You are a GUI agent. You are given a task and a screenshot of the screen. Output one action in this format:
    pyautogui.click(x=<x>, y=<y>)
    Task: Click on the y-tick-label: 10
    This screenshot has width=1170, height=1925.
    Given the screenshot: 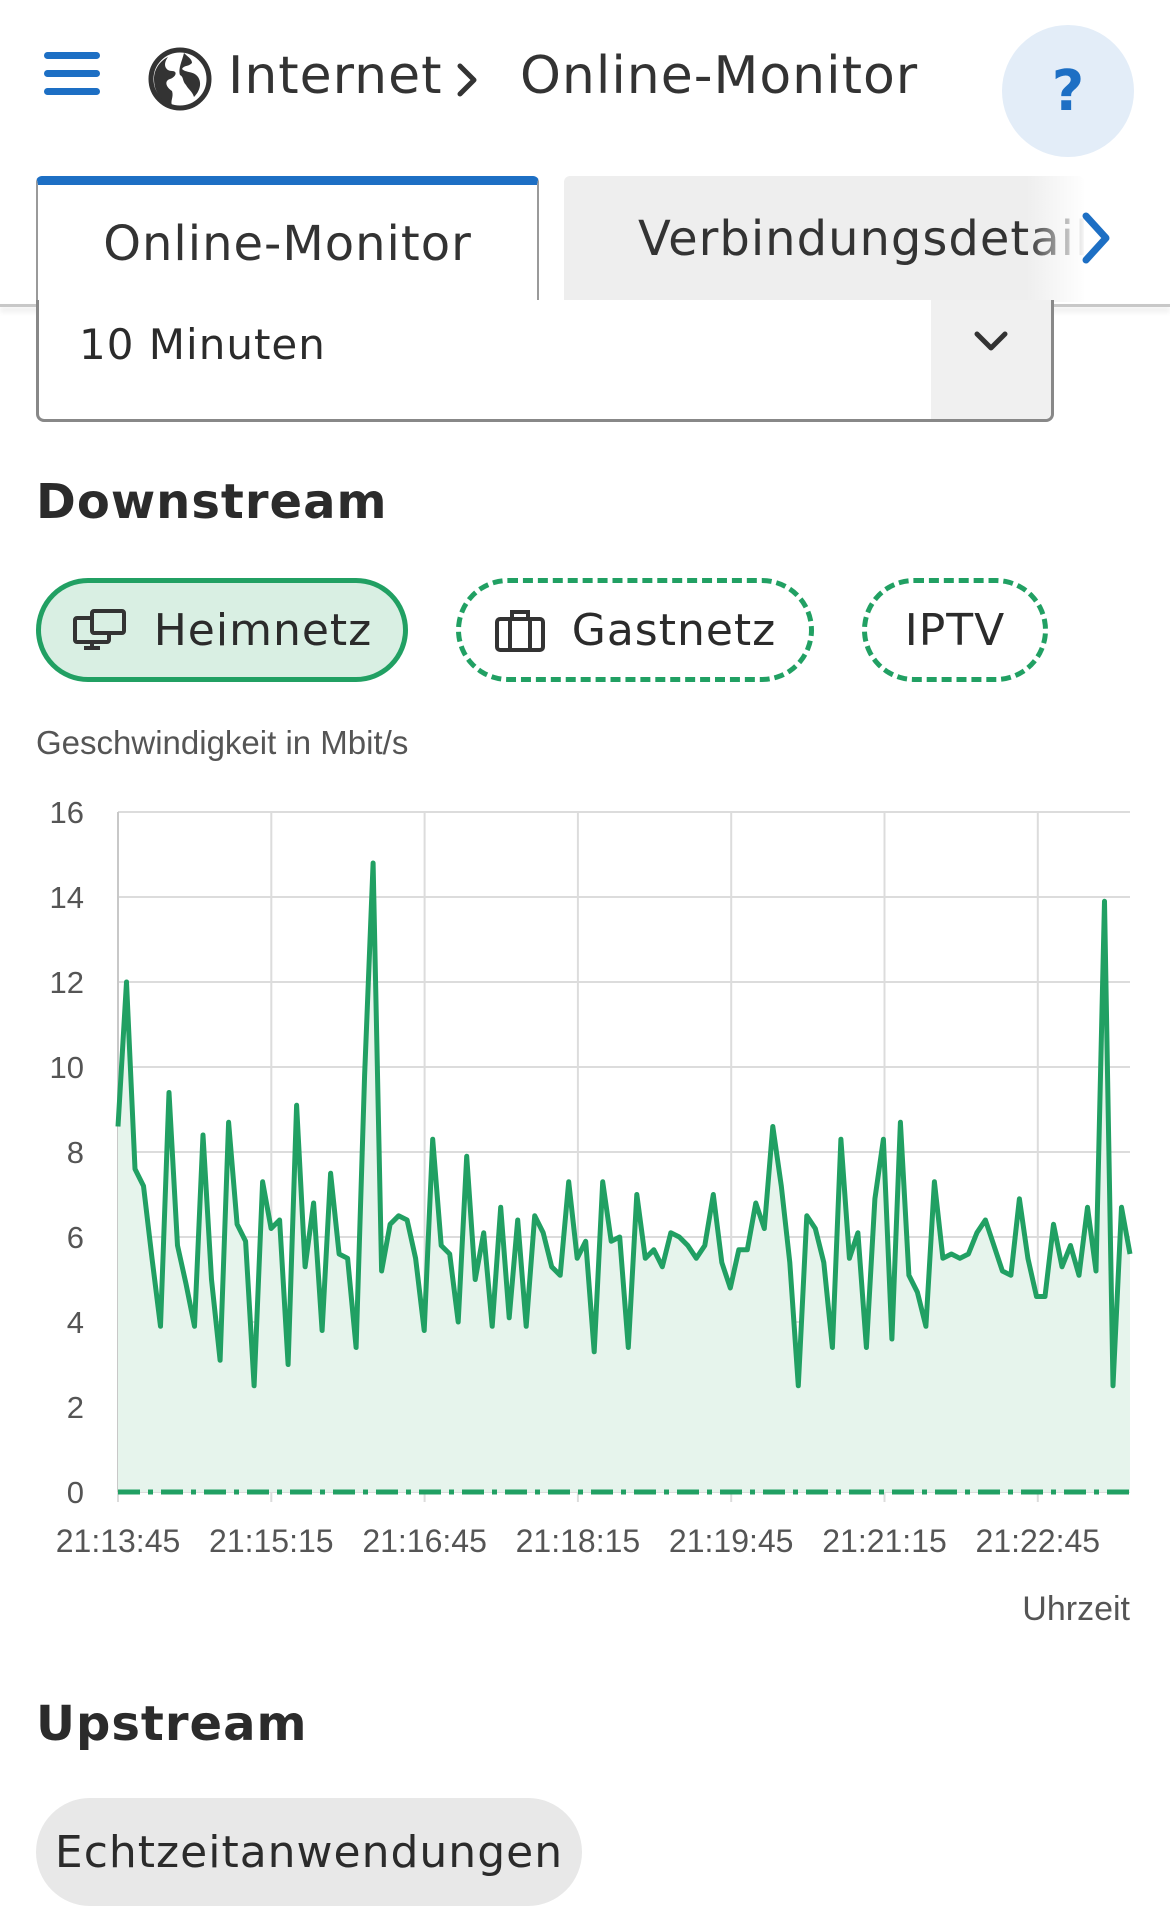 What is the action you would take?
    pyautogui.click(x=67, y=1067)
    